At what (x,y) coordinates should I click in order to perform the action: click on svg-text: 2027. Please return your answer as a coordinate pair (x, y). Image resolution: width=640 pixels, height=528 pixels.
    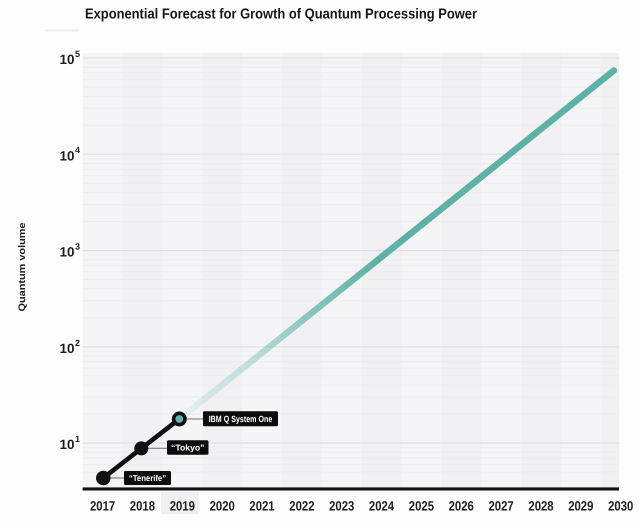
    Looking at the image, I should click on (501, 506).